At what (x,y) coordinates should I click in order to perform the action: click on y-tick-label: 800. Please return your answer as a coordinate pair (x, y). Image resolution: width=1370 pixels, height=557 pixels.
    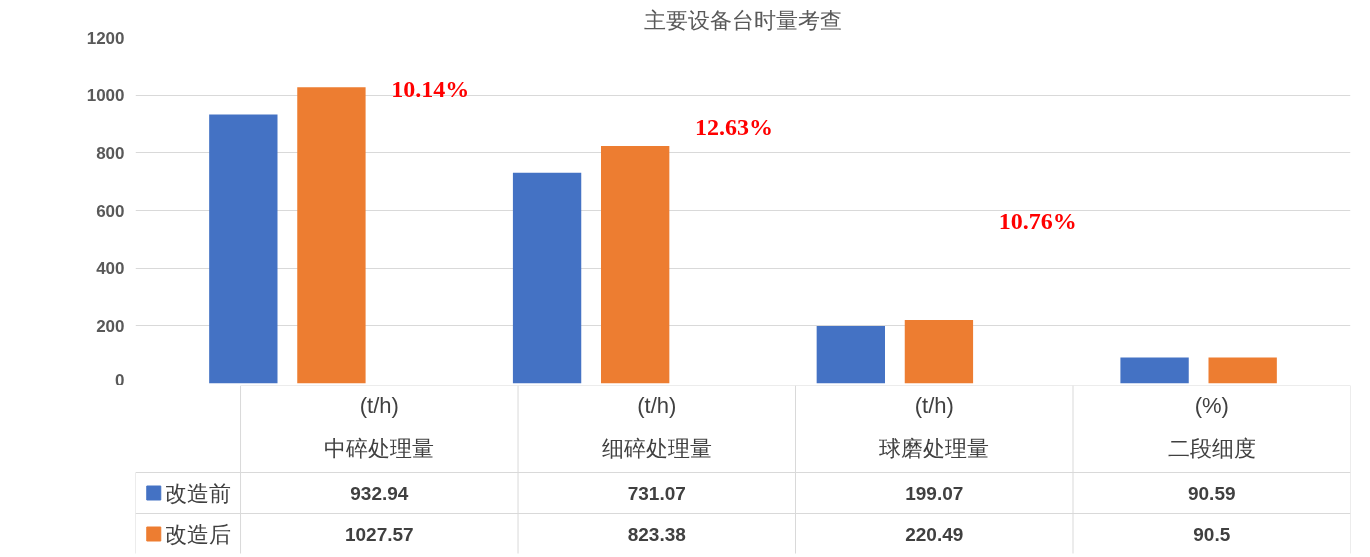
    Looking at the image, I should click on (110, 153).